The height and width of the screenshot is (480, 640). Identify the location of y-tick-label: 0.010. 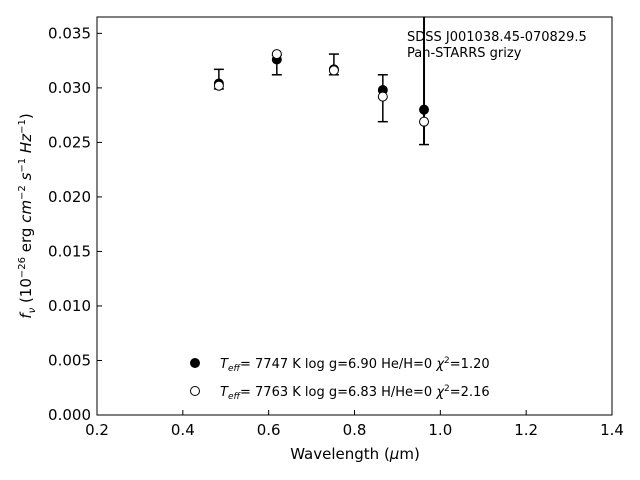
(69, 306).